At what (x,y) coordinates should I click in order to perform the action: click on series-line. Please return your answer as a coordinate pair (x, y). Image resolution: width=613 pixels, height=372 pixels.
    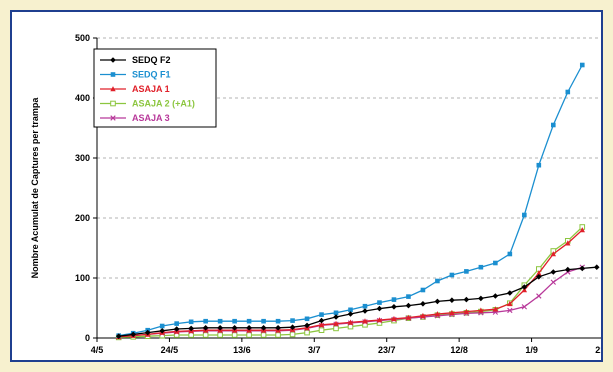
    Looking at the image, I should click on (357, 301).